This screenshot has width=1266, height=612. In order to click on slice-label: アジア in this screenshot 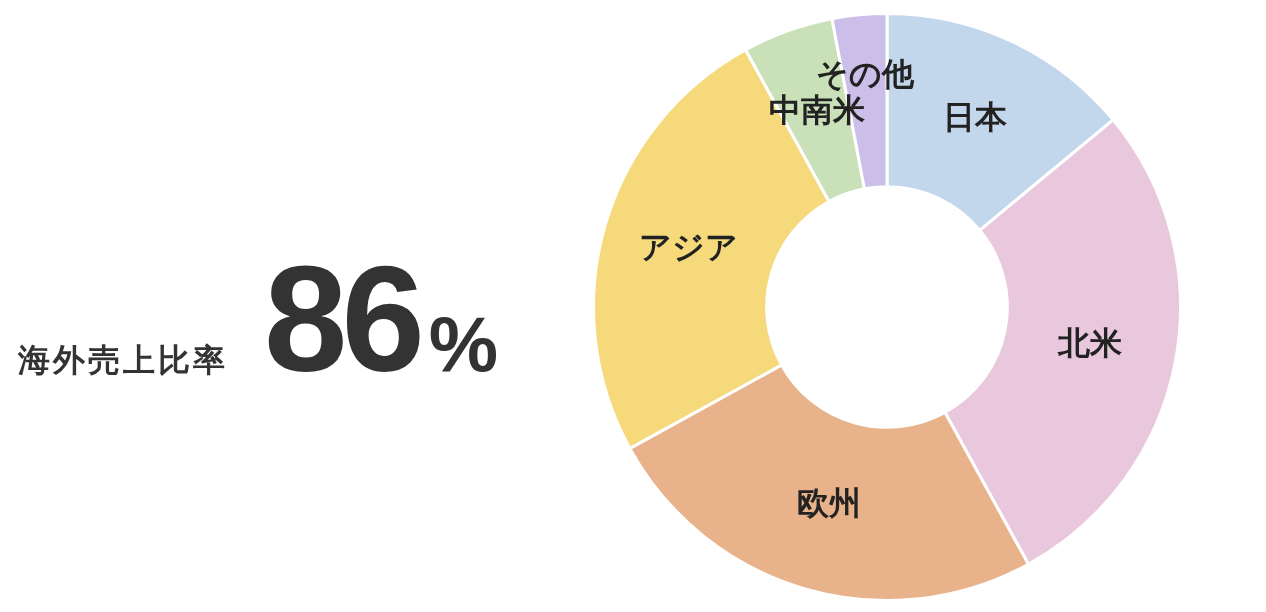, I will do `click(688, 246)`.